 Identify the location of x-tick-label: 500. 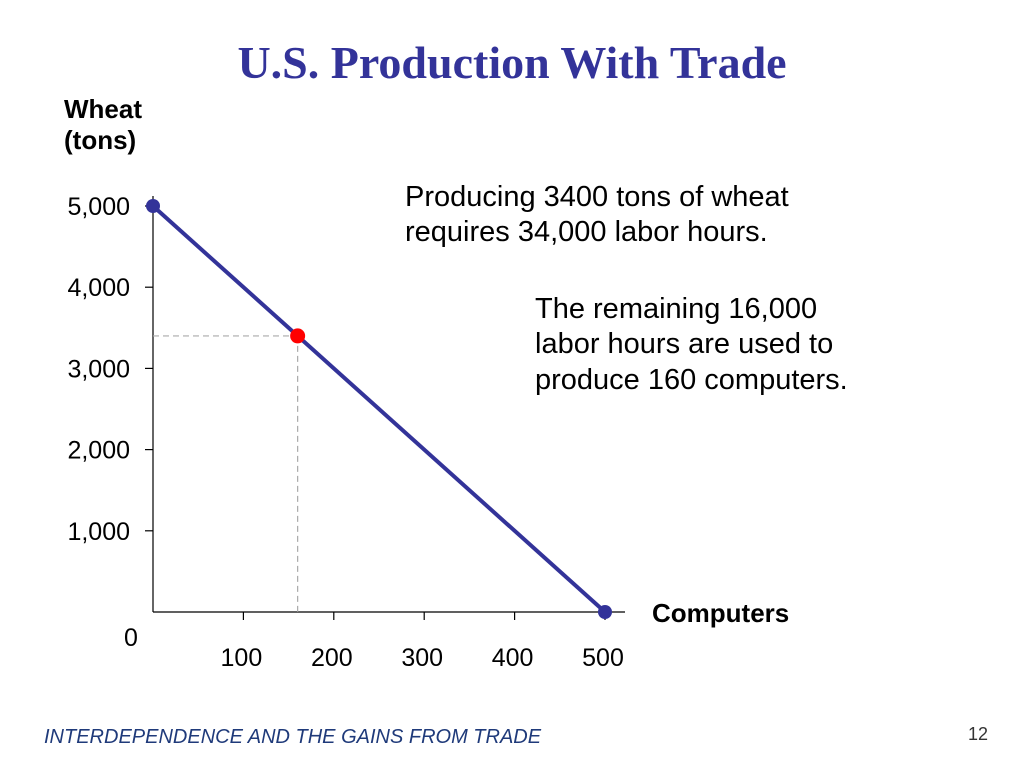
(603, 658).